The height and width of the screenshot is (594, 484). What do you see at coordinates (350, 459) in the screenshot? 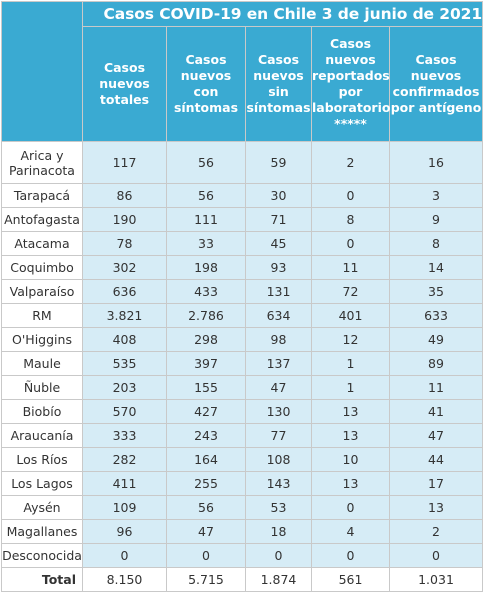
I see `table-cell: 10` at bounding box center [350, 459].